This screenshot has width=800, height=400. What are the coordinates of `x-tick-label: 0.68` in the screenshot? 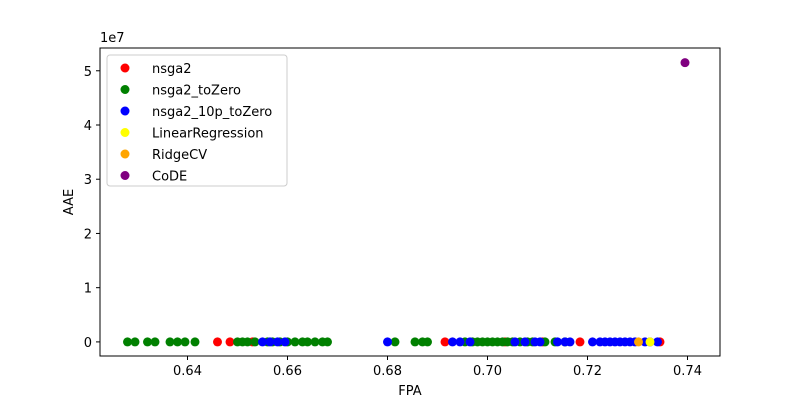 It's located at (387, 371).